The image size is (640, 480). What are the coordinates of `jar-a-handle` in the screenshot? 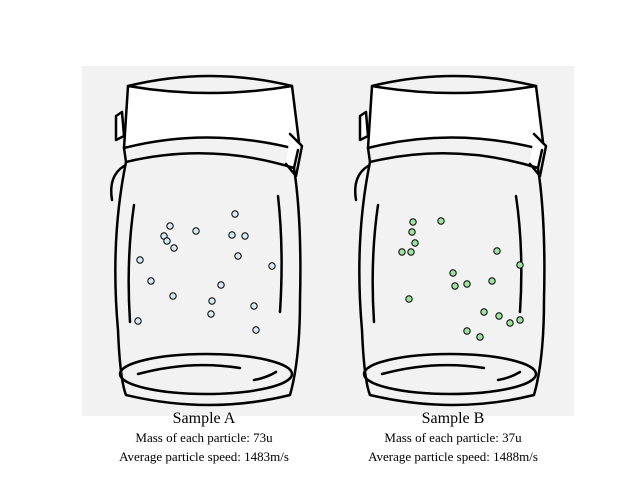 It's located at (118, 183).